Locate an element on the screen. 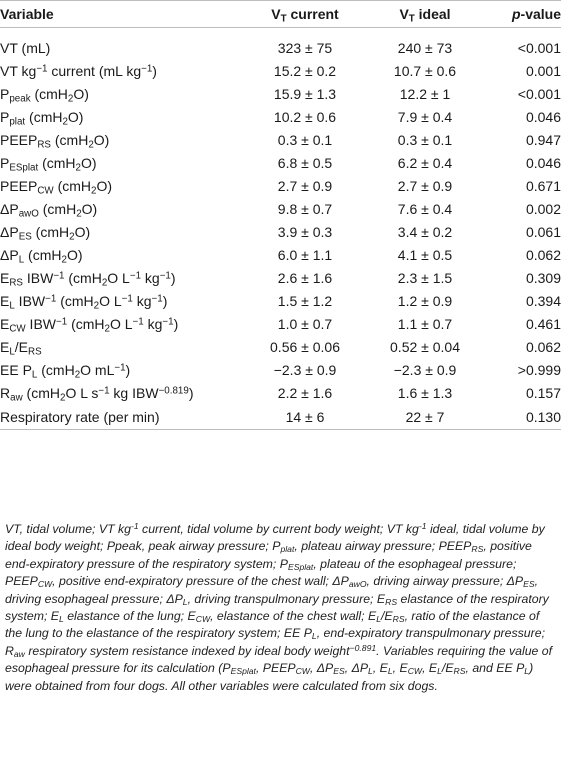 The width and height of the screenshot is (561, 765). header-variable: Variable is located at coordinates (120, 14).